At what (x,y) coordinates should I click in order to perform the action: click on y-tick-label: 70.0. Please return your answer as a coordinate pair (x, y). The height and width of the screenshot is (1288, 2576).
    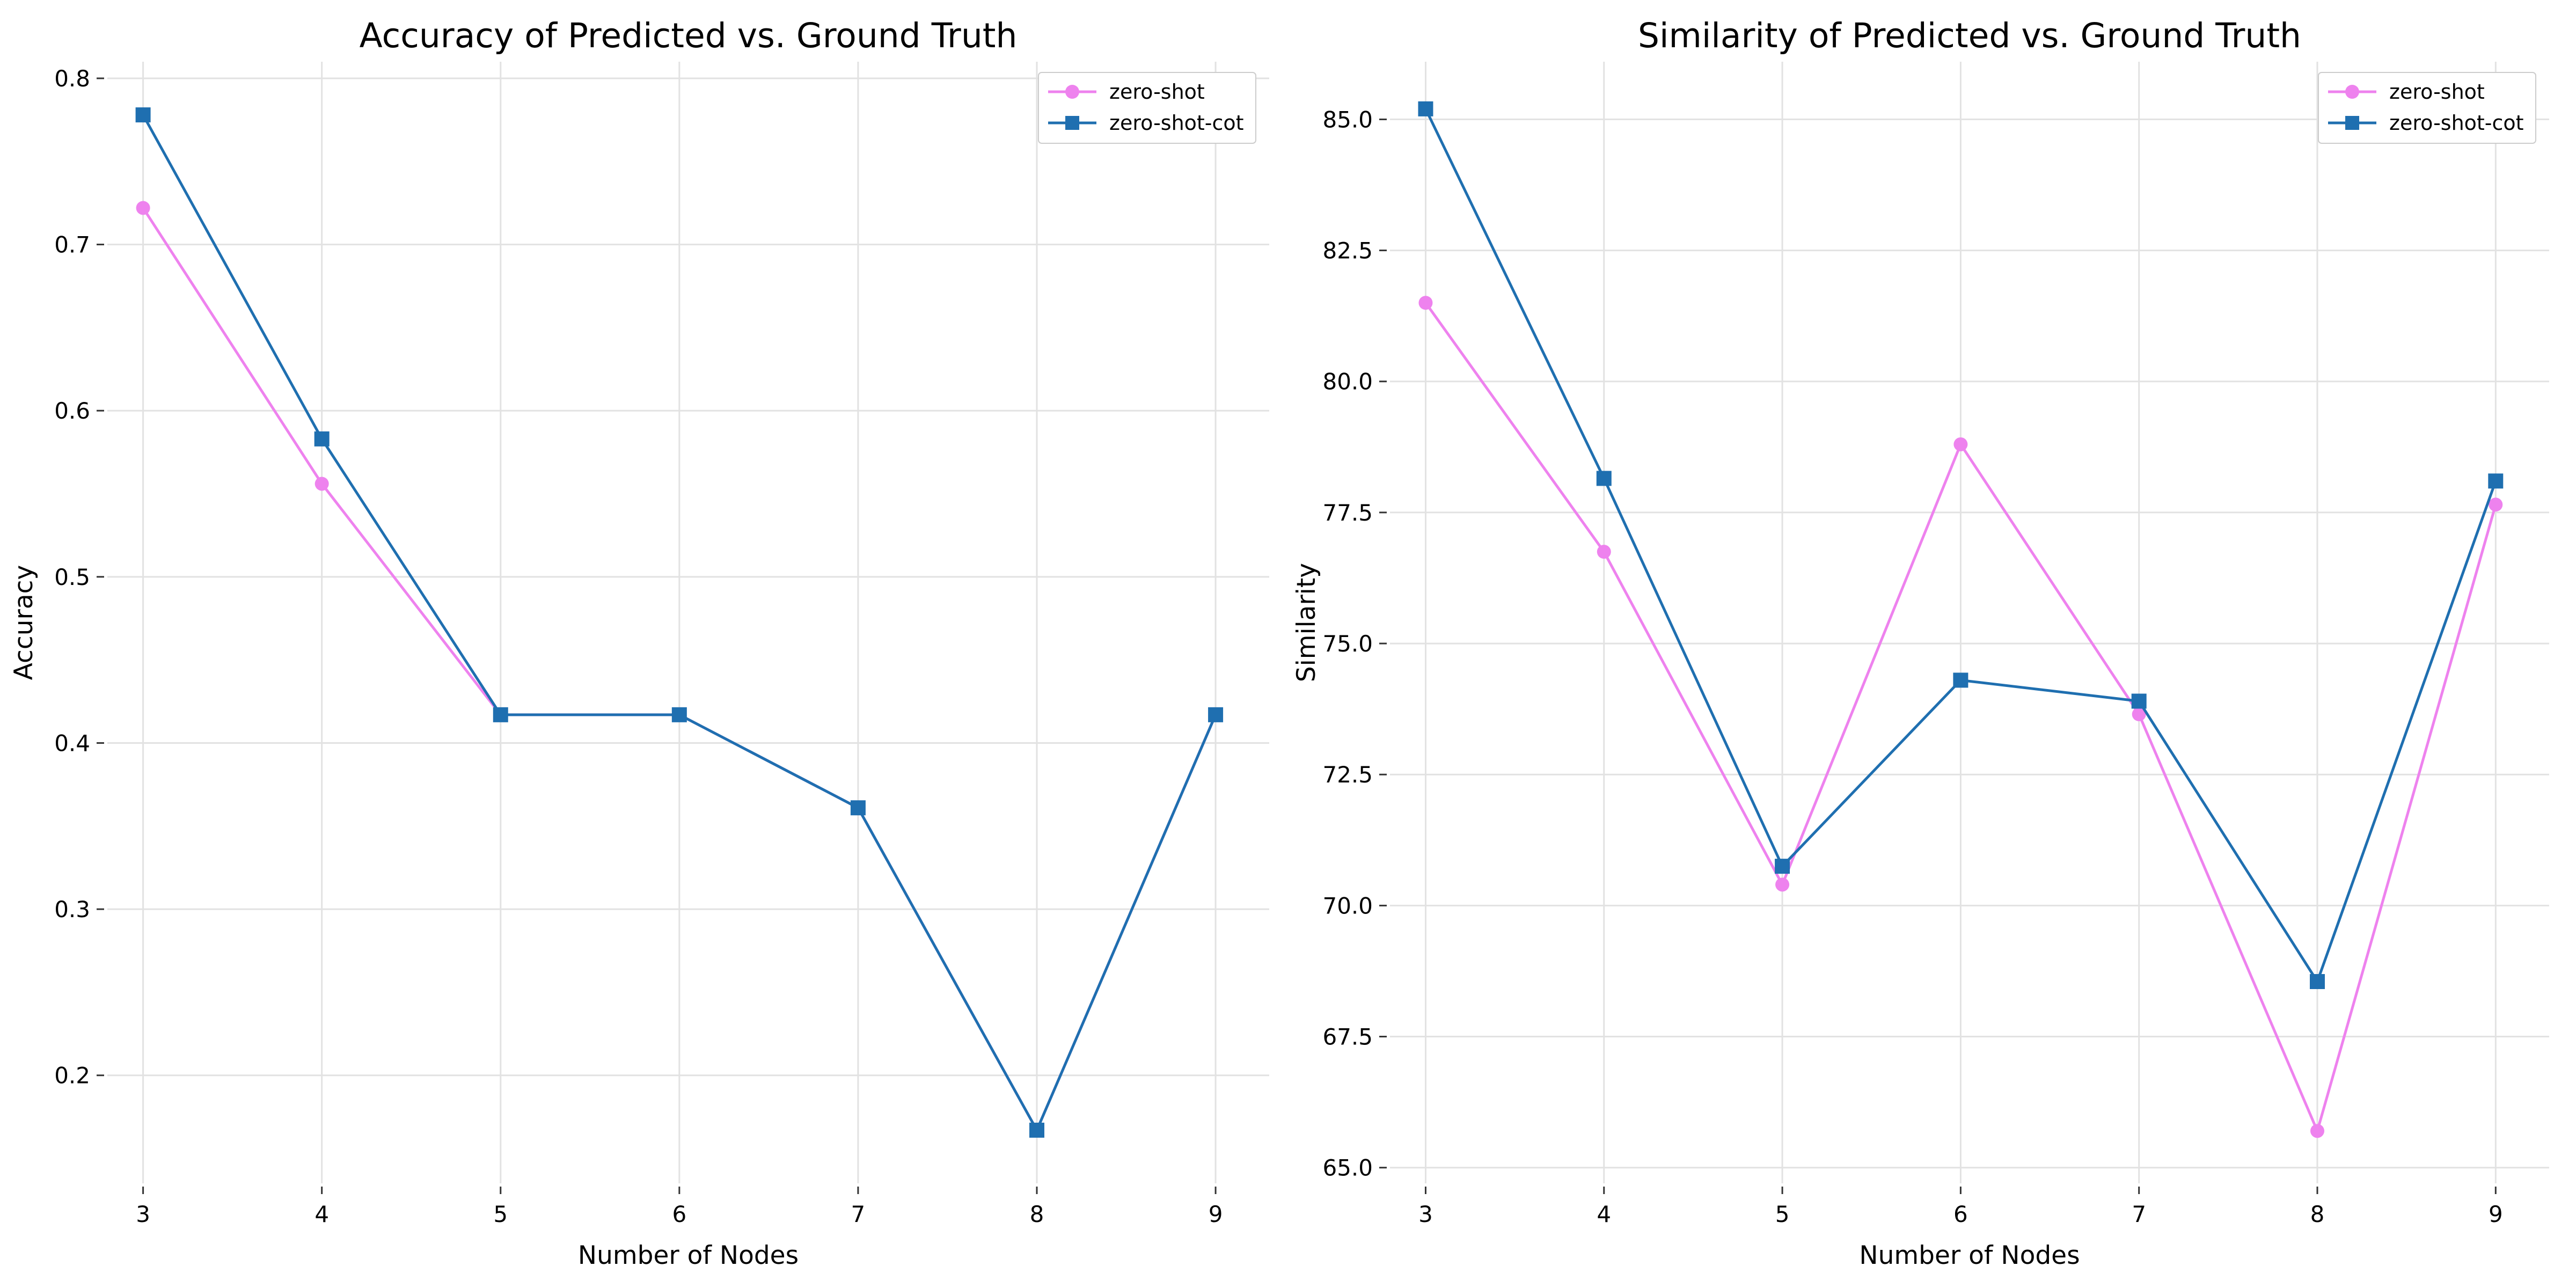
    Looking at the image, I should click on (1347, 905).